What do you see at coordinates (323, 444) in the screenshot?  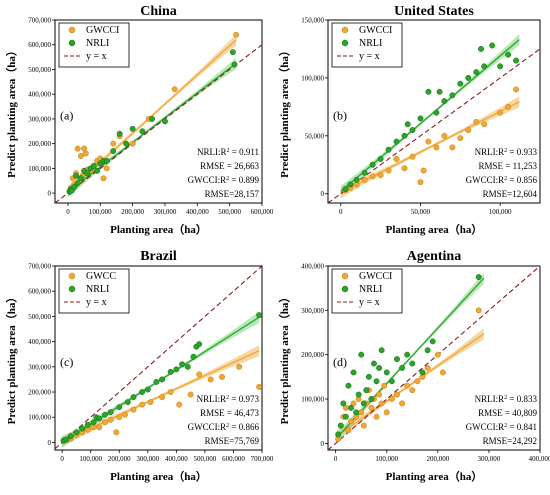 I see `argentina-y-tick-label: 0` at bounding box center [323, 444].